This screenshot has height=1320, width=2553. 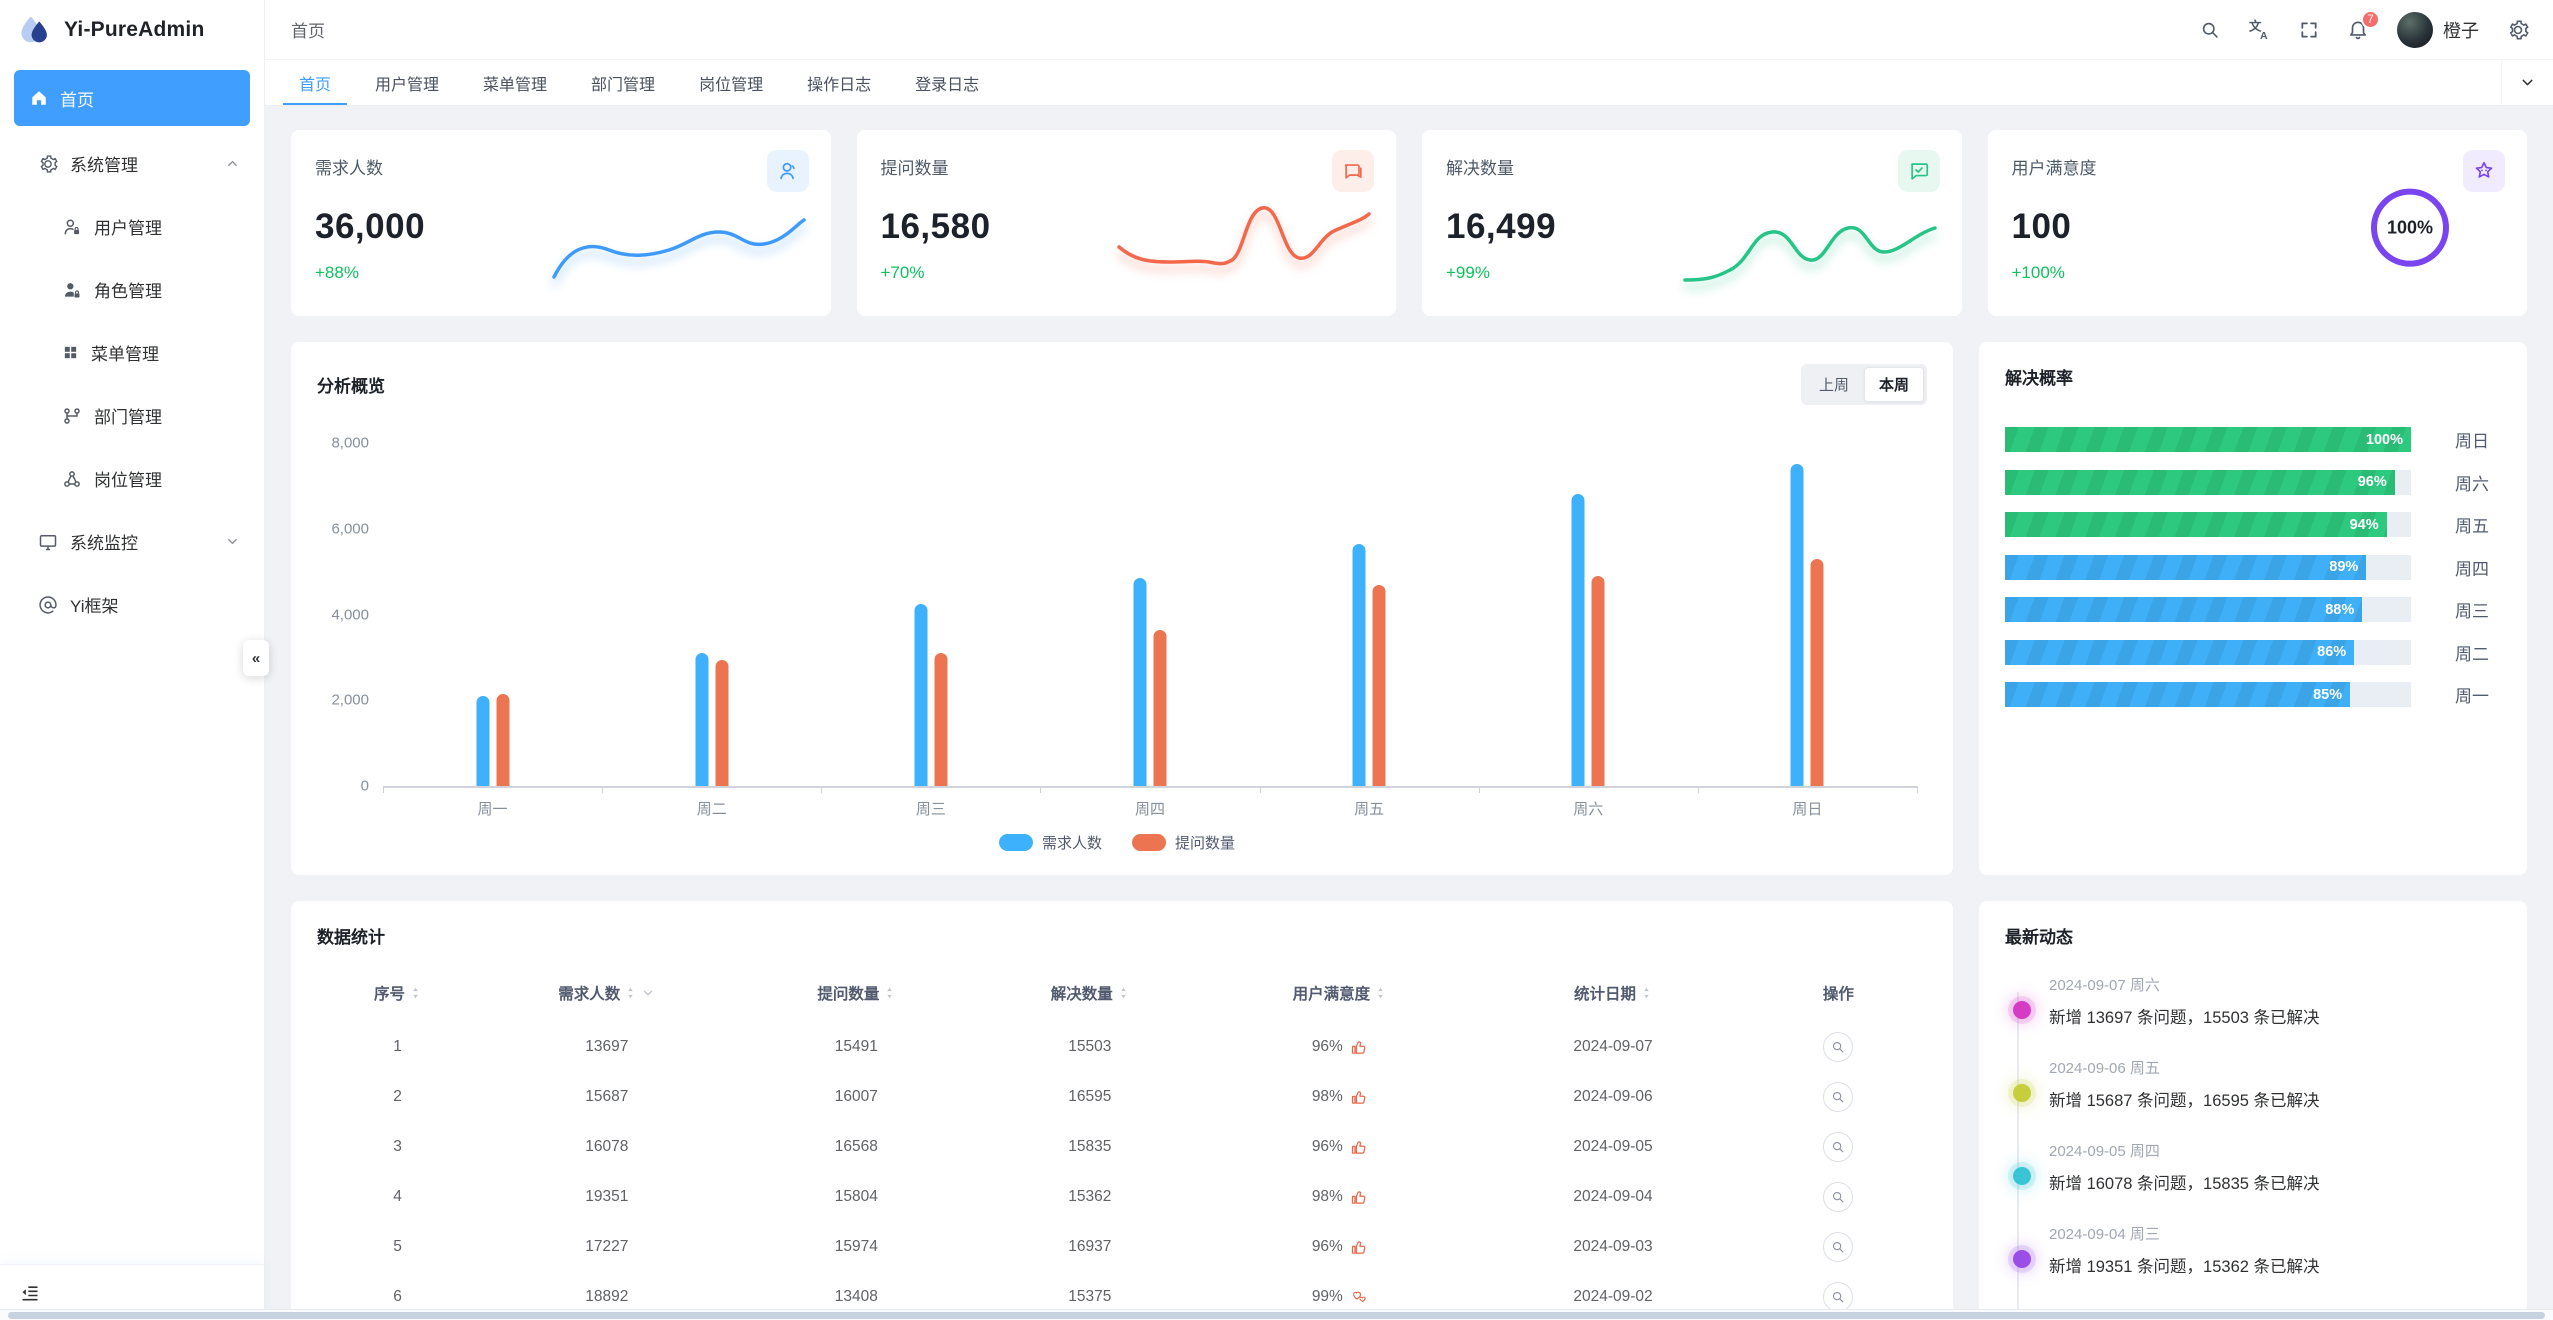 I want to click on bar-提问数量-周一, so click(x=503, y=739).